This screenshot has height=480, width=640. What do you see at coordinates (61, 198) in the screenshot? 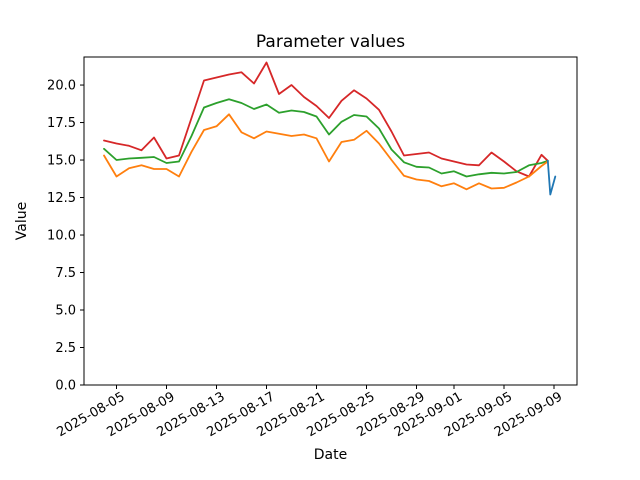
I see `y-tick-label: 12.5` at bounding box center [61, 198].